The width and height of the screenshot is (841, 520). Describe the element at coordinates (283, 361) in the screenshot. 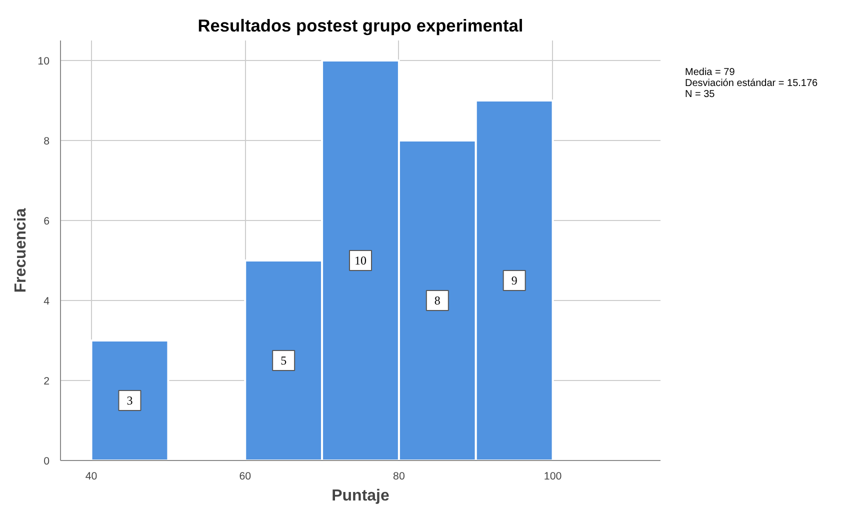

I see `data-label: 5` at that location.